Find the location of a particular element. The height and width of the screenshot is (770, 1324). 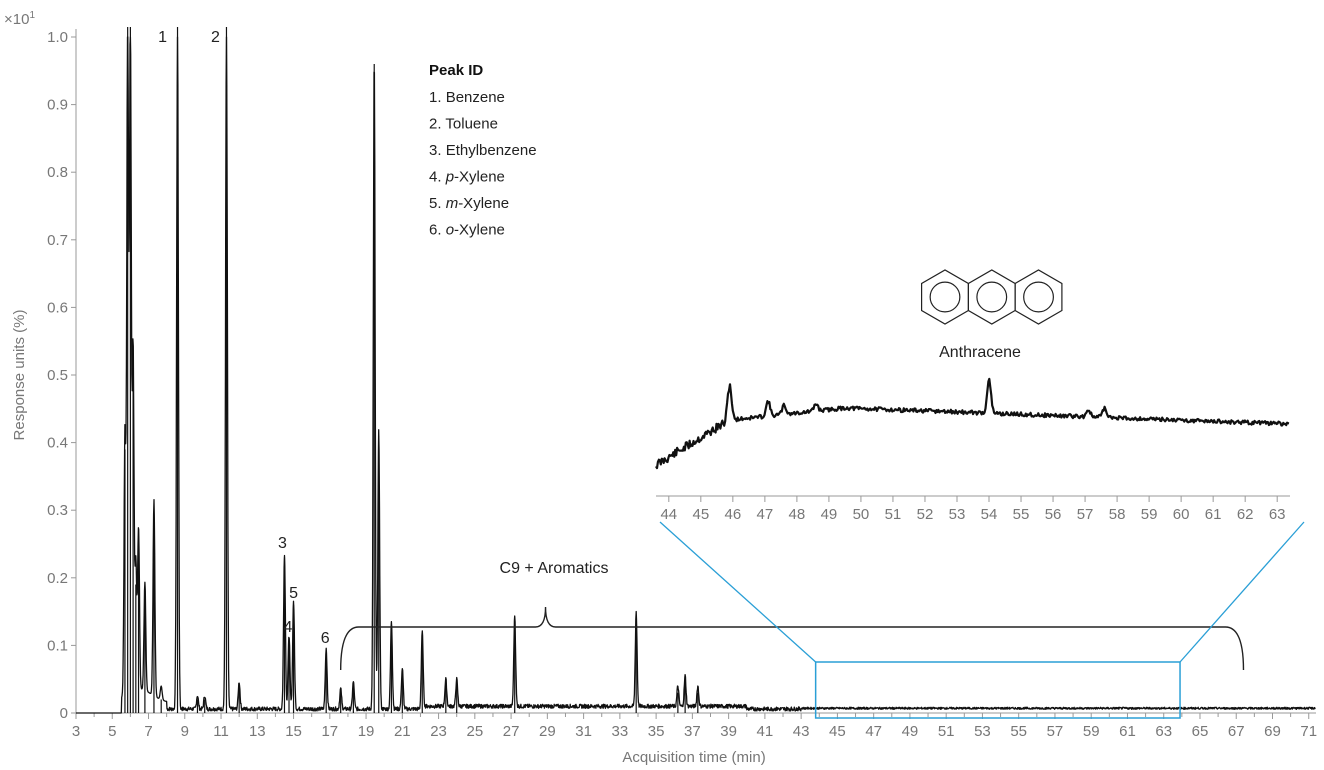

x-tick-label: 67 is located at coordinates (1236, 731).